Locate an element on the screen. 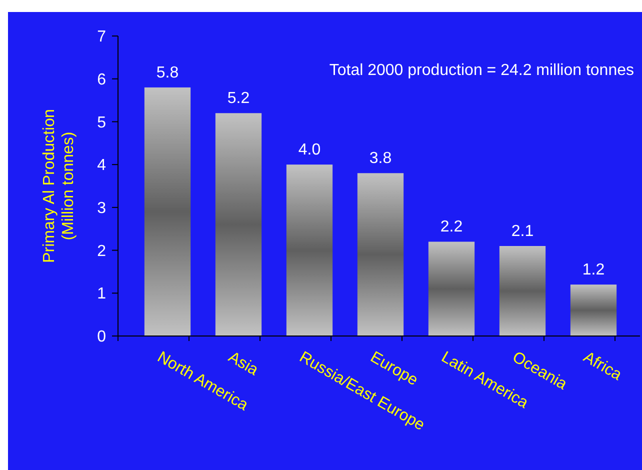  data-label: 3.8 is located at coordinates (380, 159).